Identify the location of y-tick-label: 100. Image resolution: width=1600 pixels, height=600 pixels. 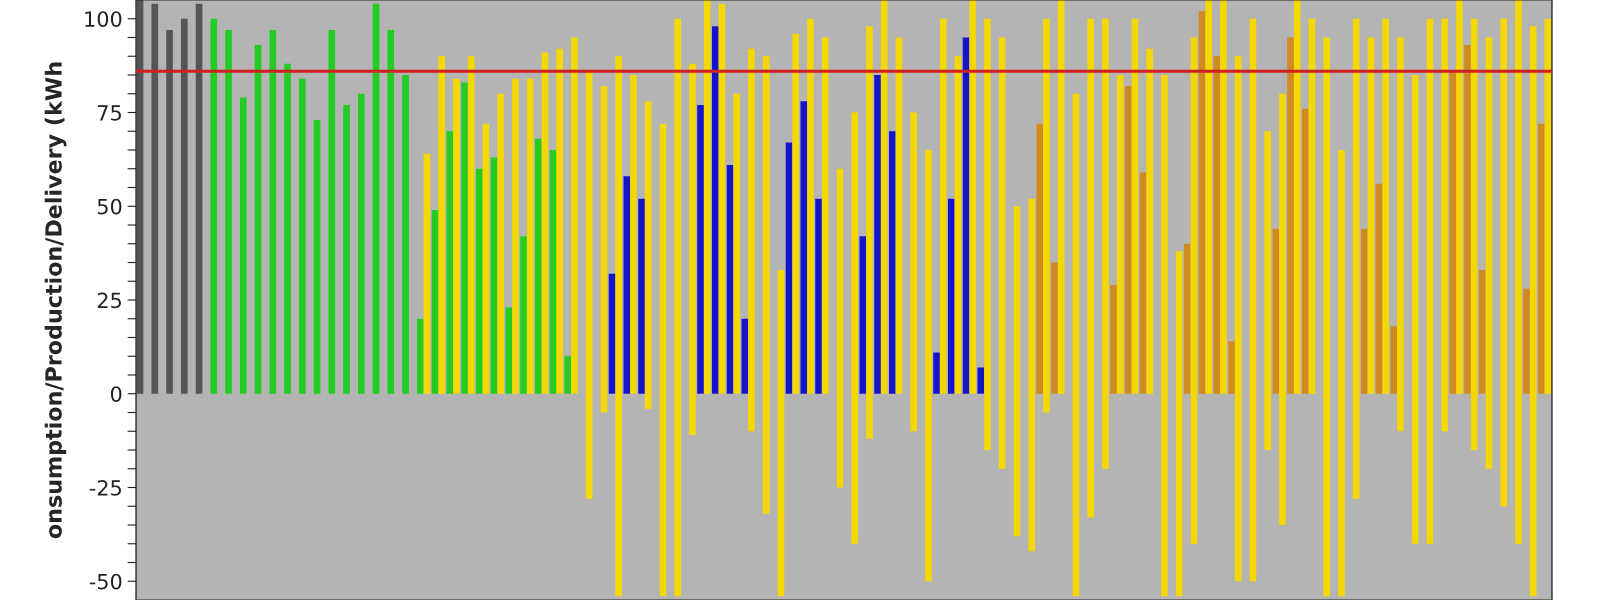
(103, 19).